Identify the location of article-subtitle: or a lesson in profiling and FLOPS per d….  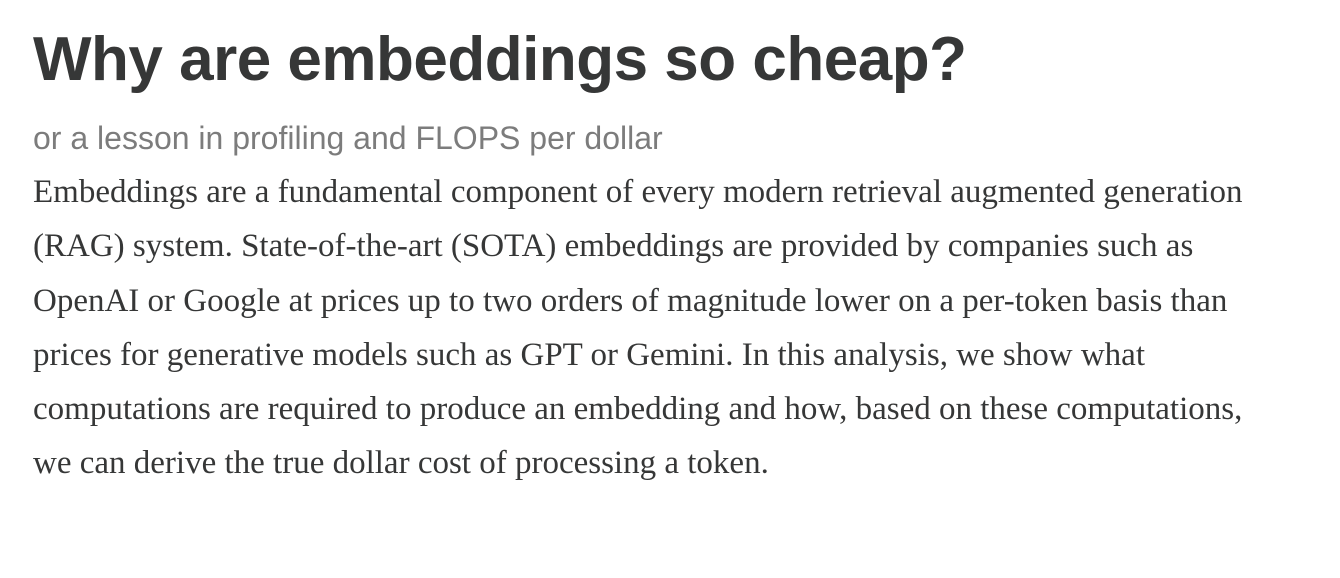
(348, 138).